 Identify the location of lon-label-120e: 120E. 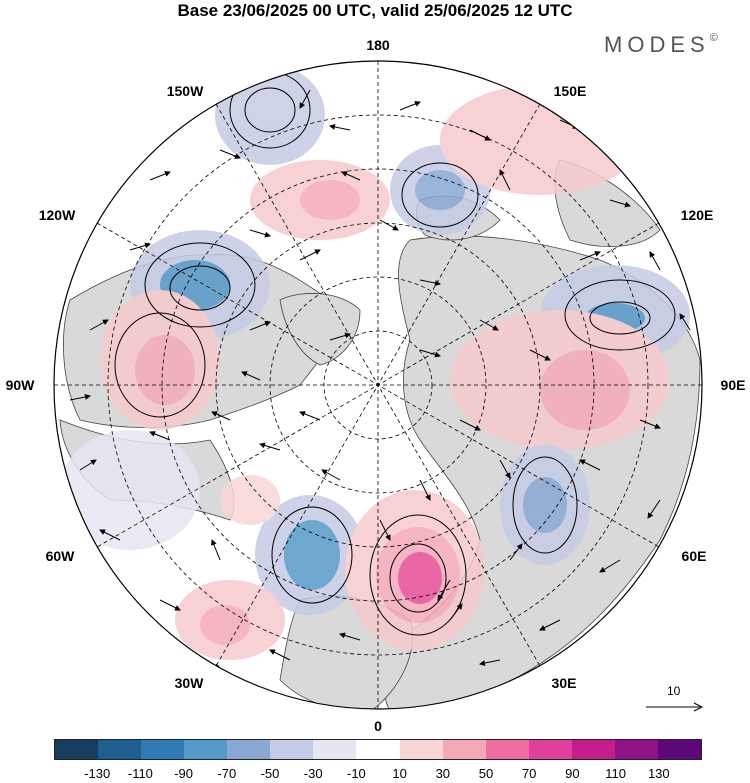
(697, 215).